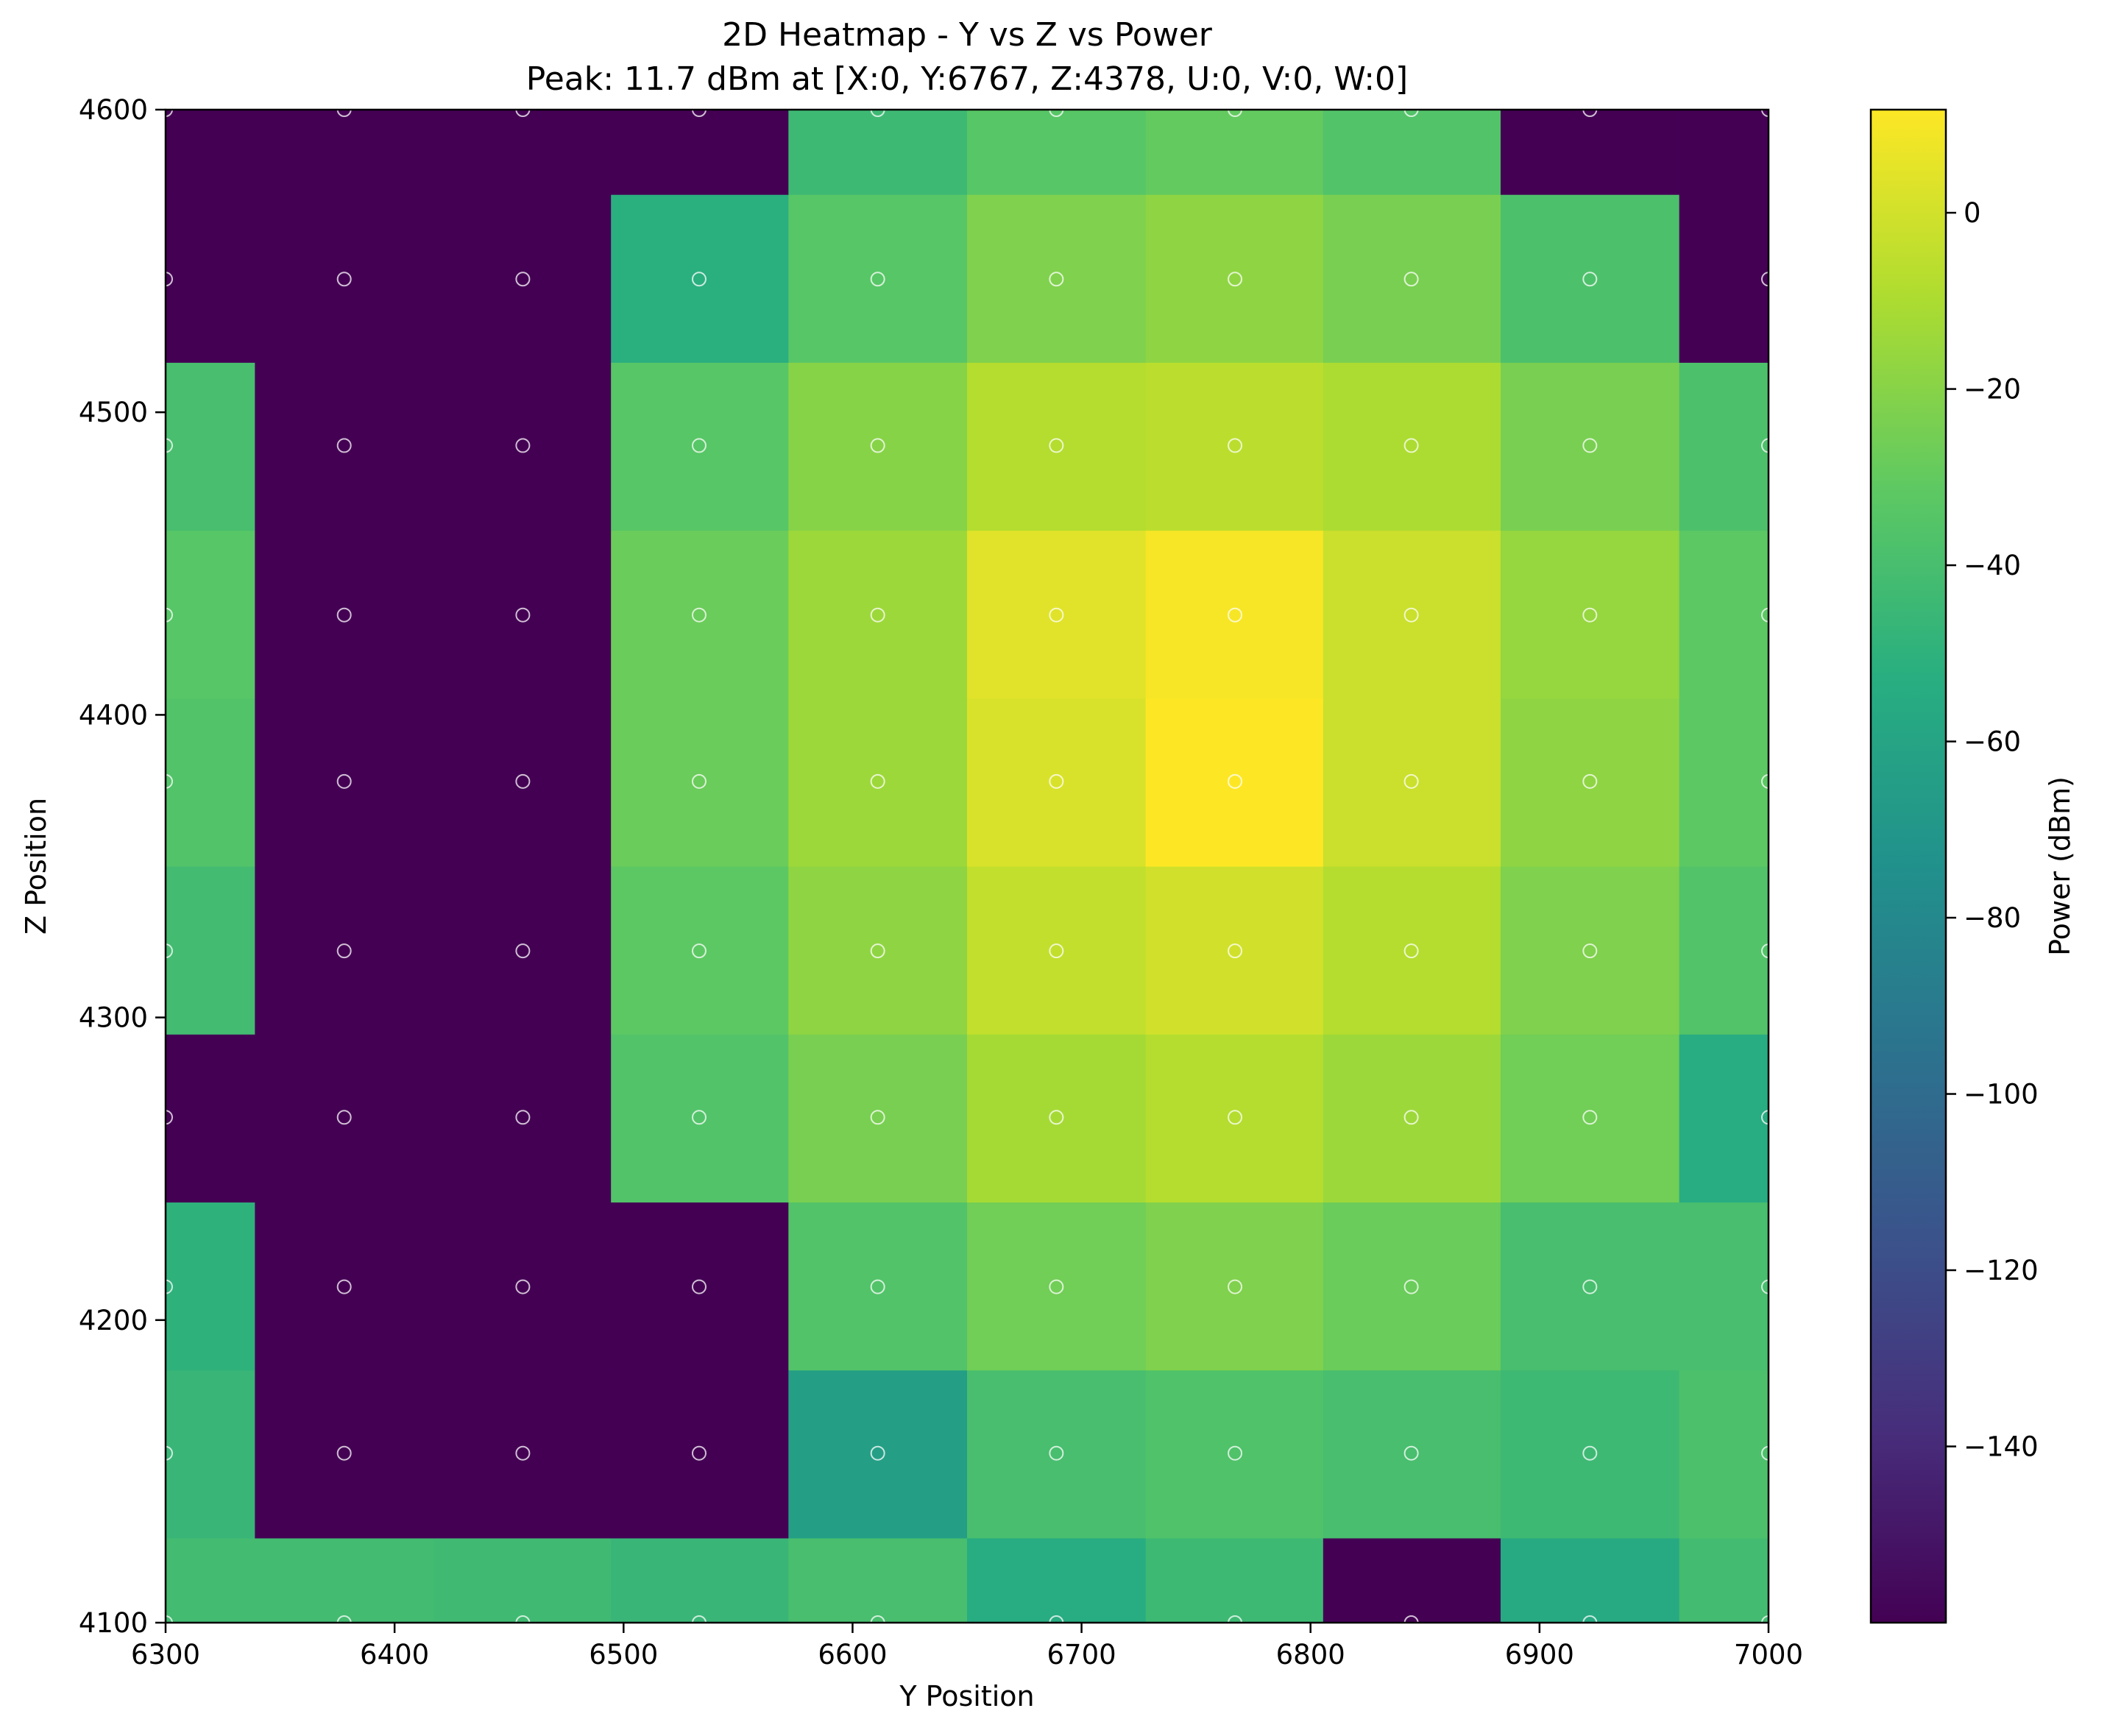 The width and height of the screenshot is (2110, 1736). I want to click on x-tick-label: 6900, so click(1539, 1655).